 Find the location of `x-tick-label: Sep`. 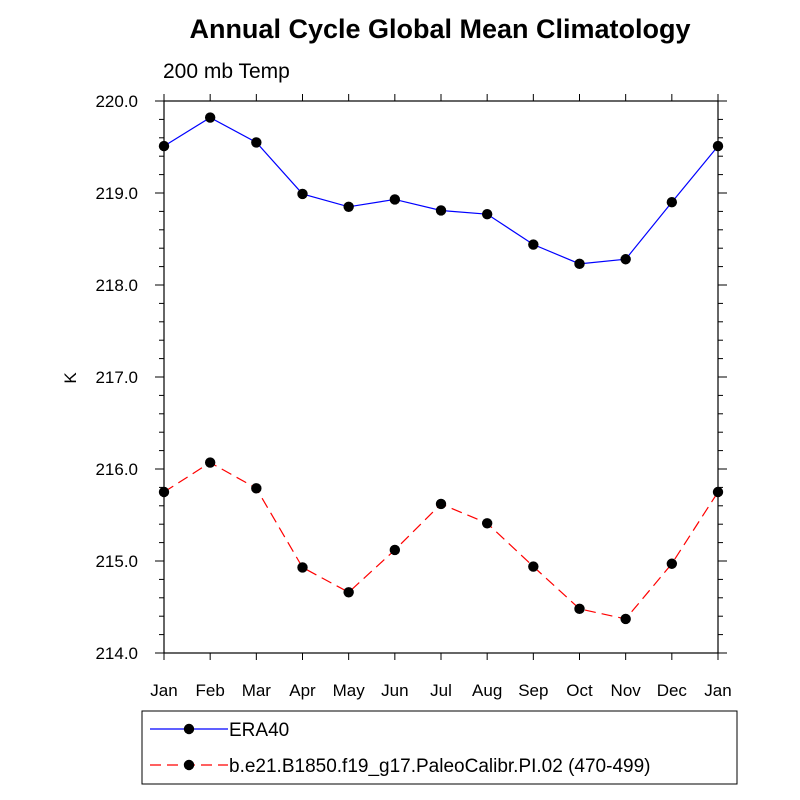

x-tick-label: Sep is located at coordinates (533, 690).